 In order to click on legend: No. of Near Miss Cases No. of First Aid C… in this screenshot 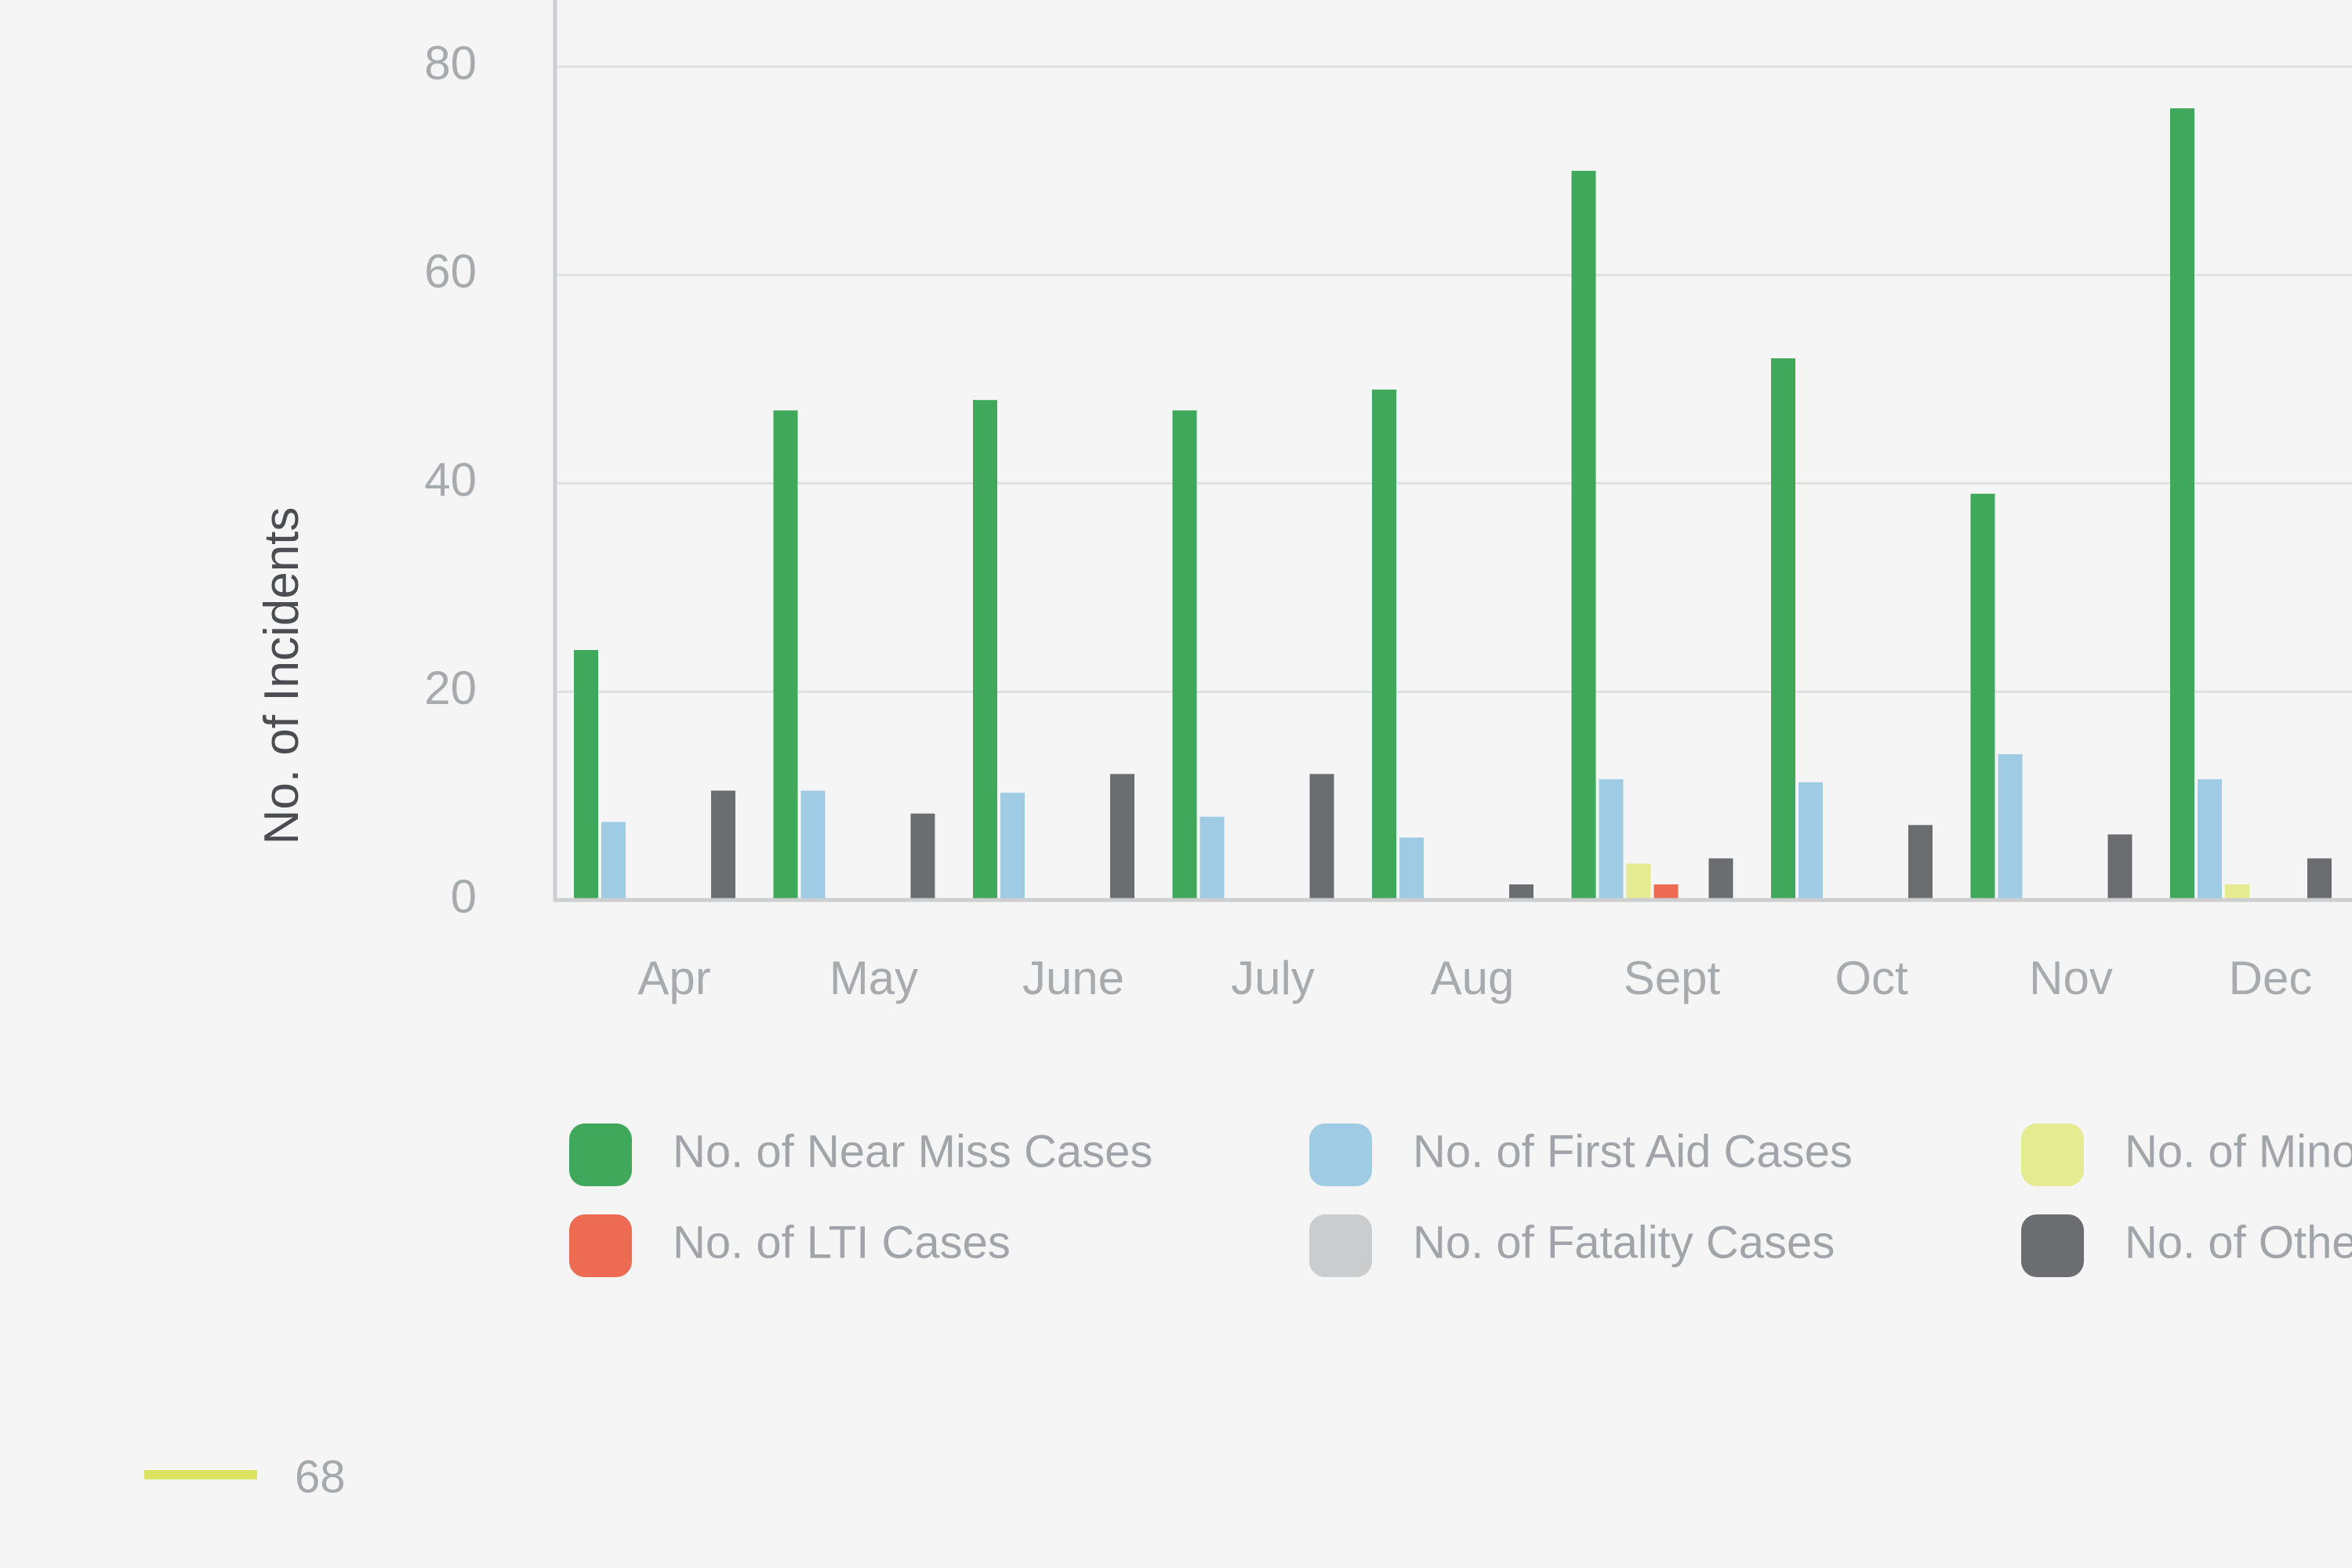, I will do `click(1460, 1200)`.